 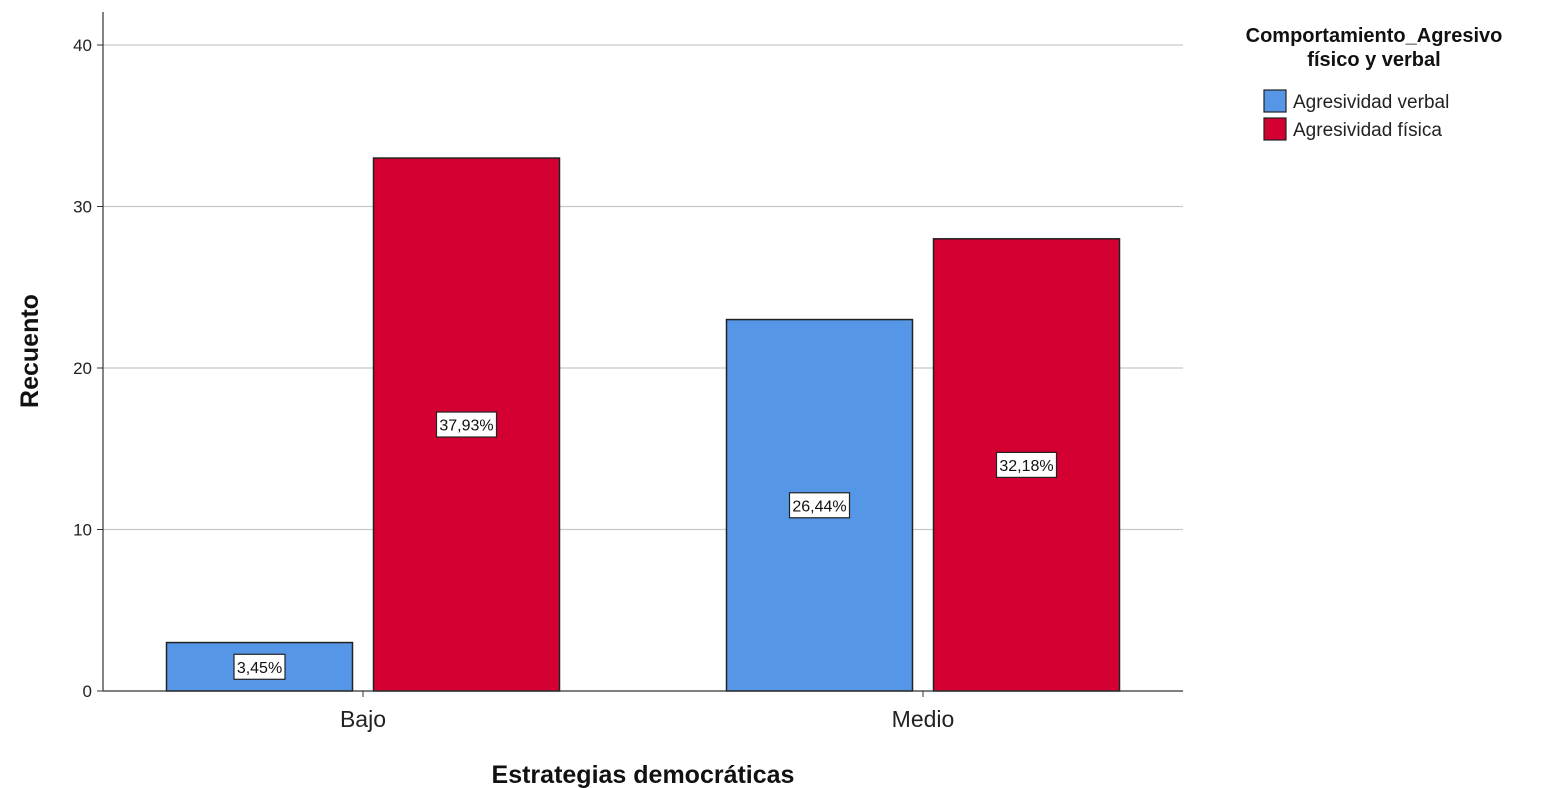 I want to click on data-label: 3,45%, so click(x=259, y=668).